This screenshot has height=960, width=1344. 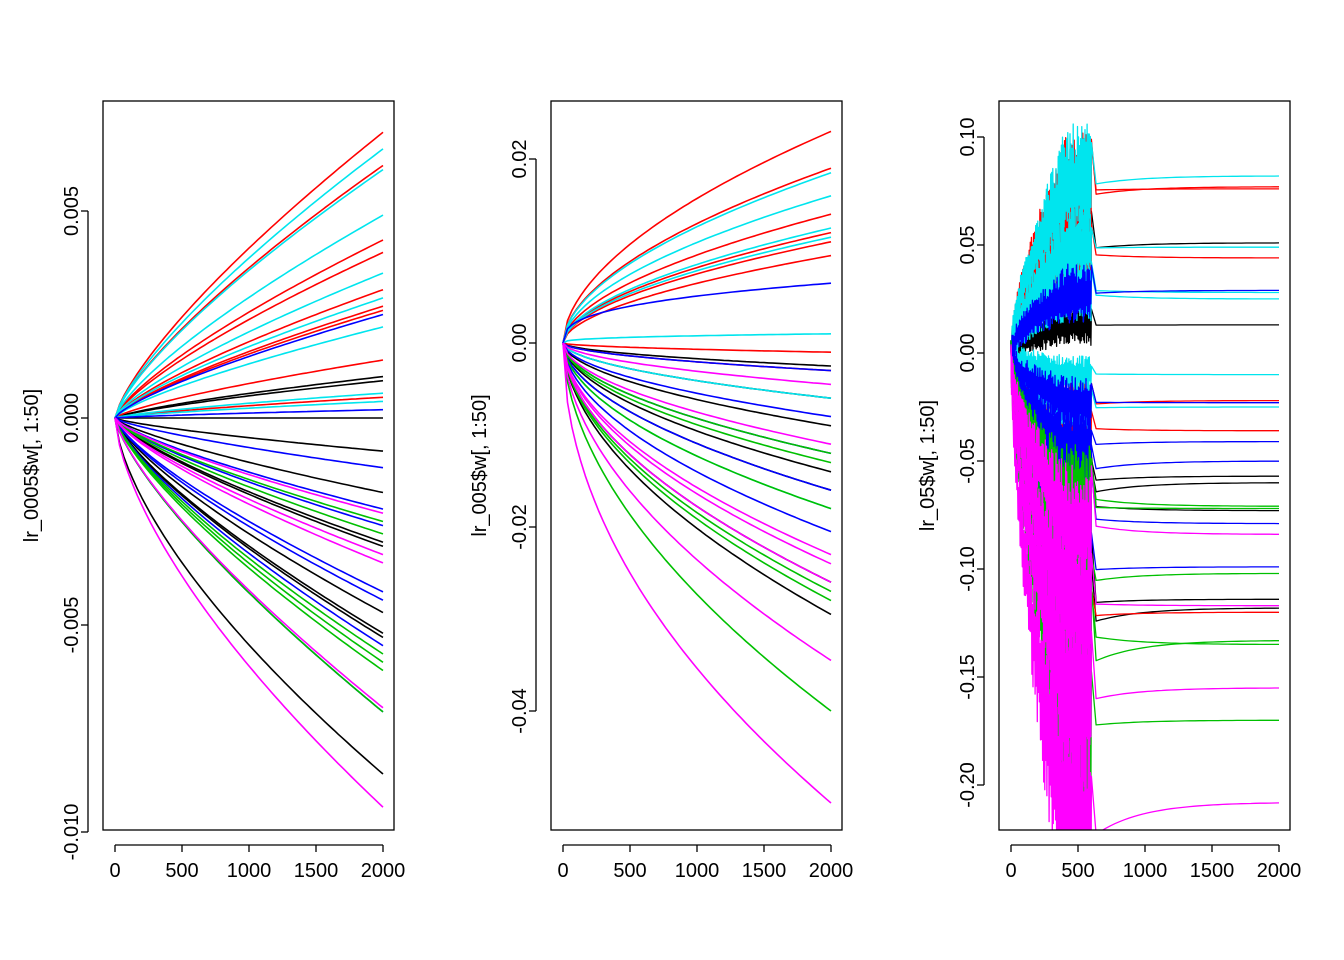 I want to click on y-tick-label: -0.04, so click(x=520, y=711).